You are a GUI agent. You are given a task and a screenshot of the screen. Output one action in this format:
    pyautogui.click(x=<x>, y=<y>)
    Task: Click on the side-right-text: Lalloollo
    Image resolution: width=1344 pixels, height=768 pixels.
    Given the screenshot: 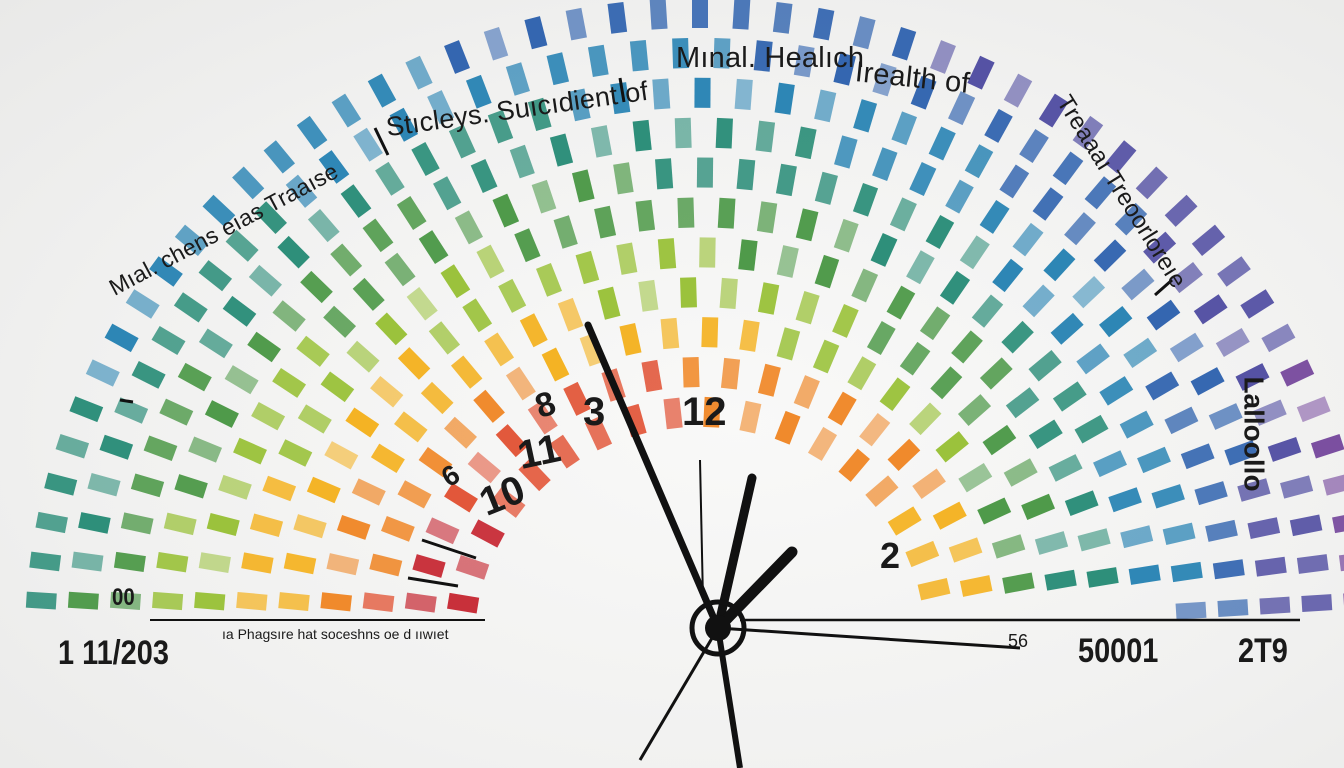 What is the action you would take?
    pyautogui.click(x=1254, y=434)
    